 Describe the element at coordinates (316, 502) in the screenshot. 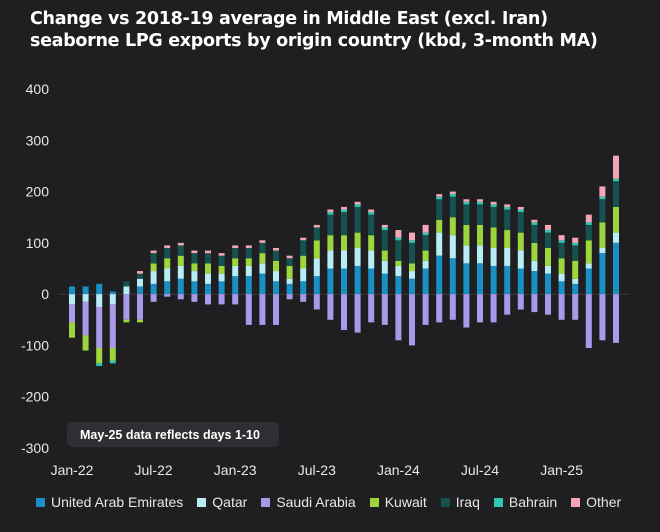

I see `legend-label: Saudi Arabia` at that location.